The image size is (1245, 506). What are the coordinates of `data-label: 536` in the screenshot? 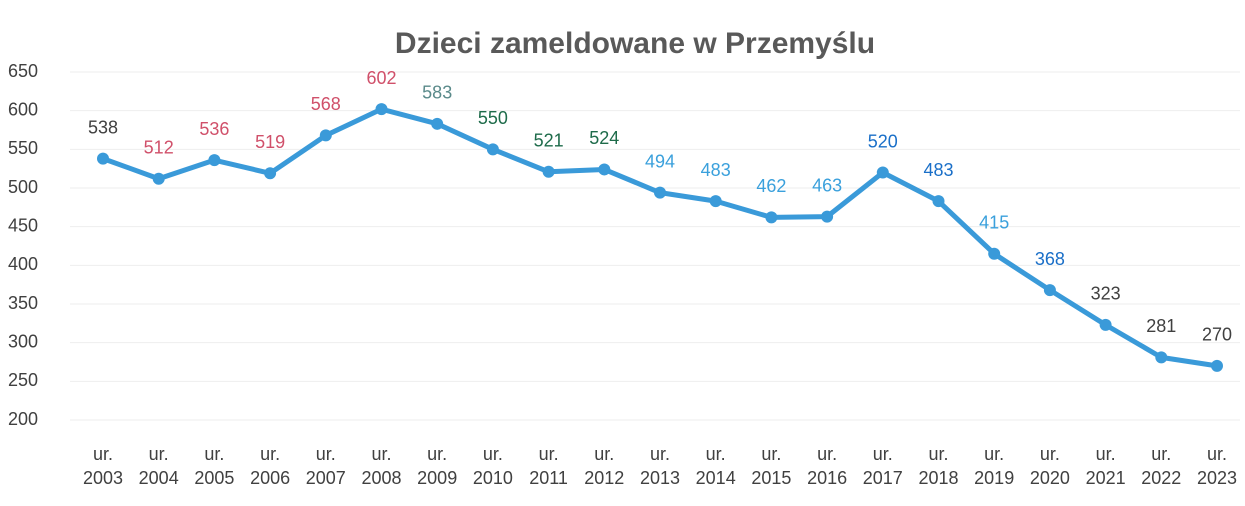 It's located at (214, 129).